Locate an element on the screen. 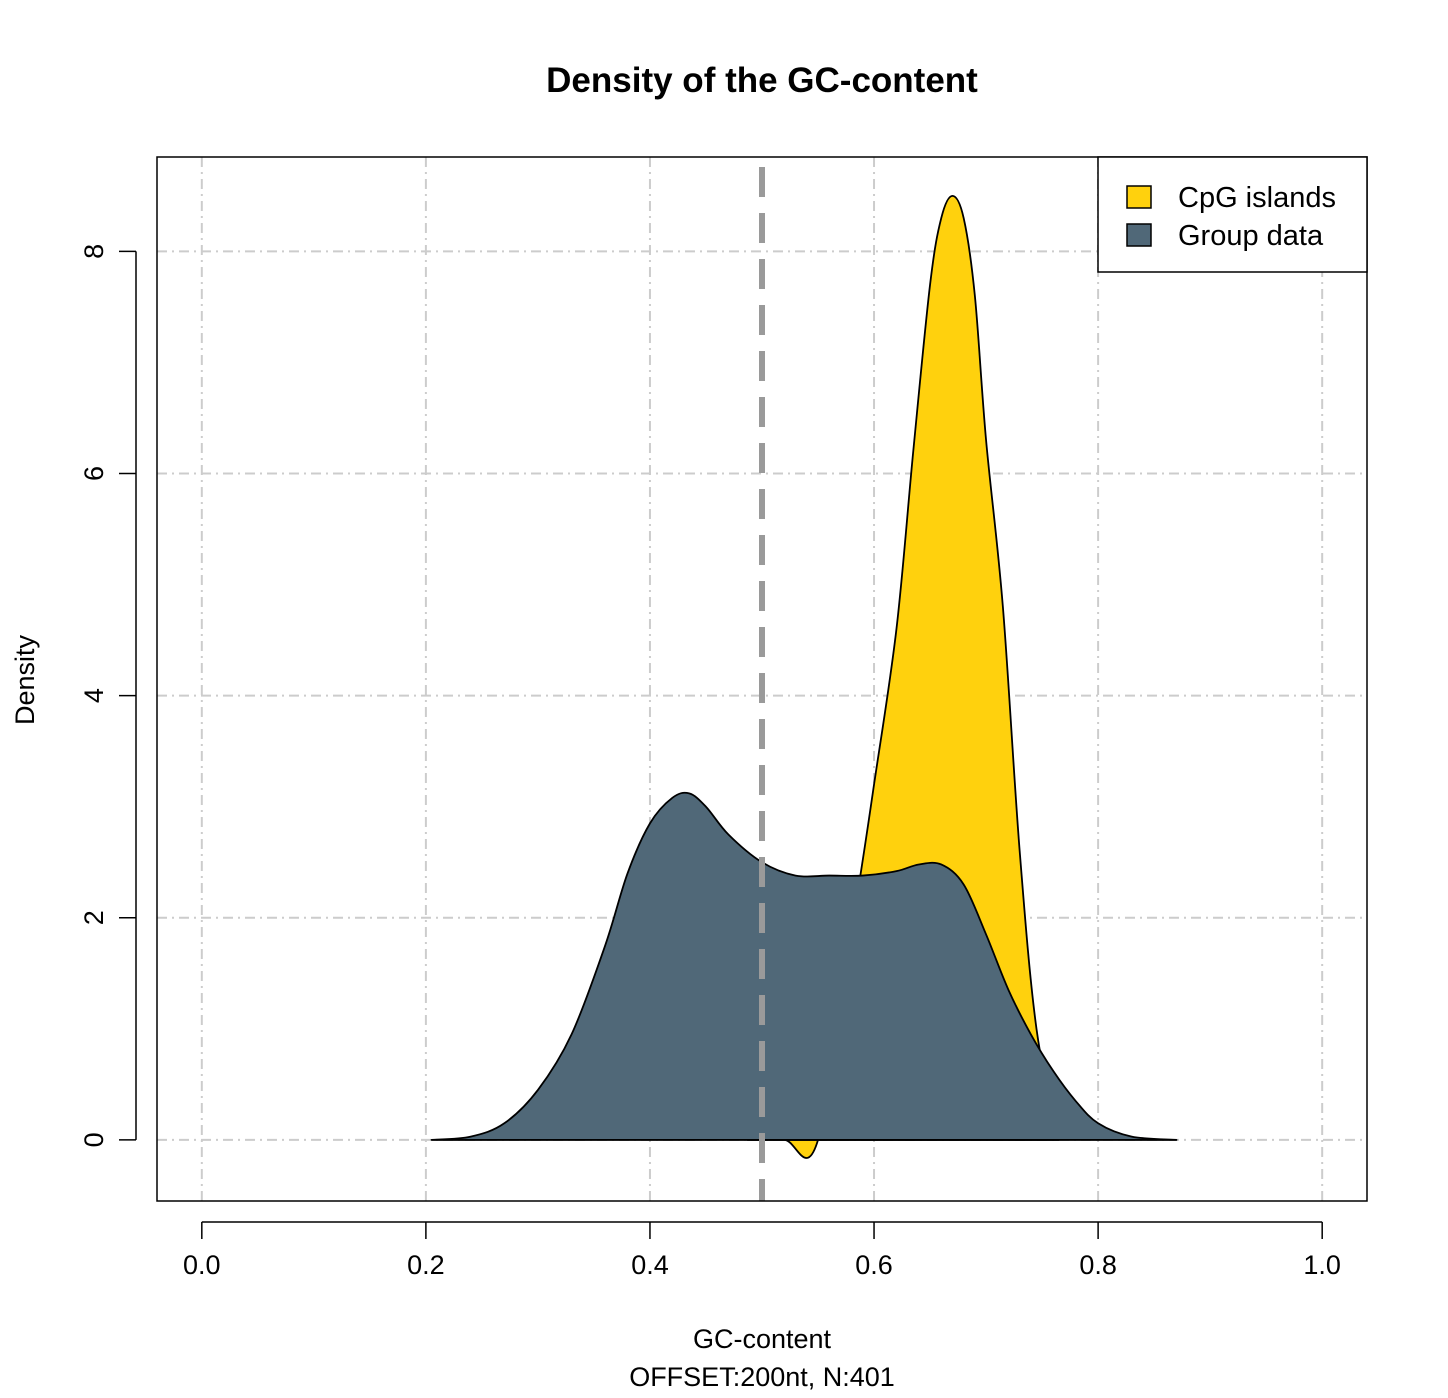 This screenshot has width=1448, height=1398. y-axis-label: Density is located at coordinates (25, 679).